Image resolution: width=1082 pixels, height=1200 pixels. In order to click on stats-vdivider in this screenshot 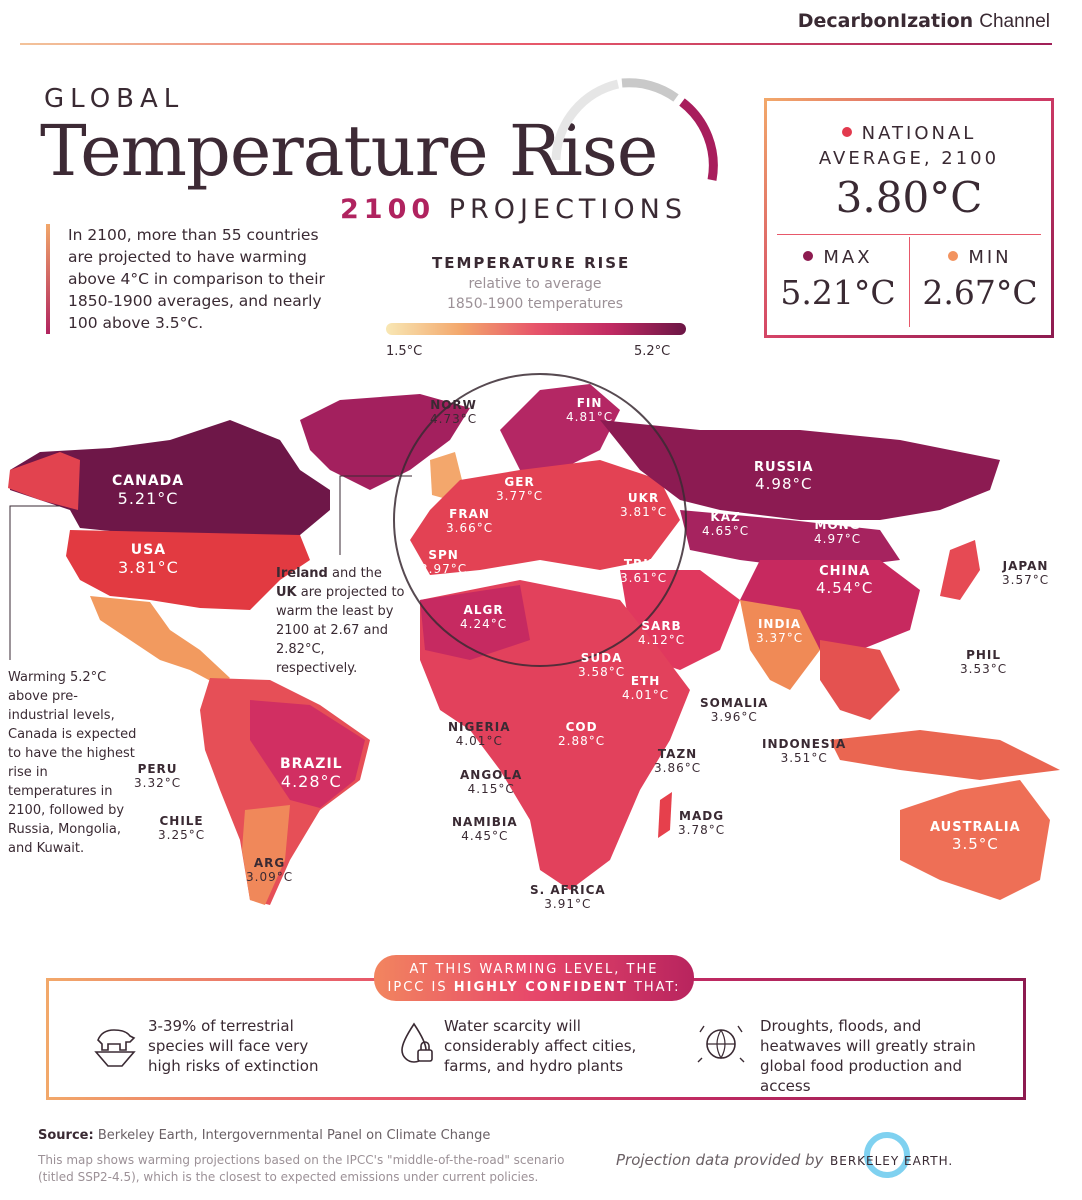, I will do `click(909, 282)`.